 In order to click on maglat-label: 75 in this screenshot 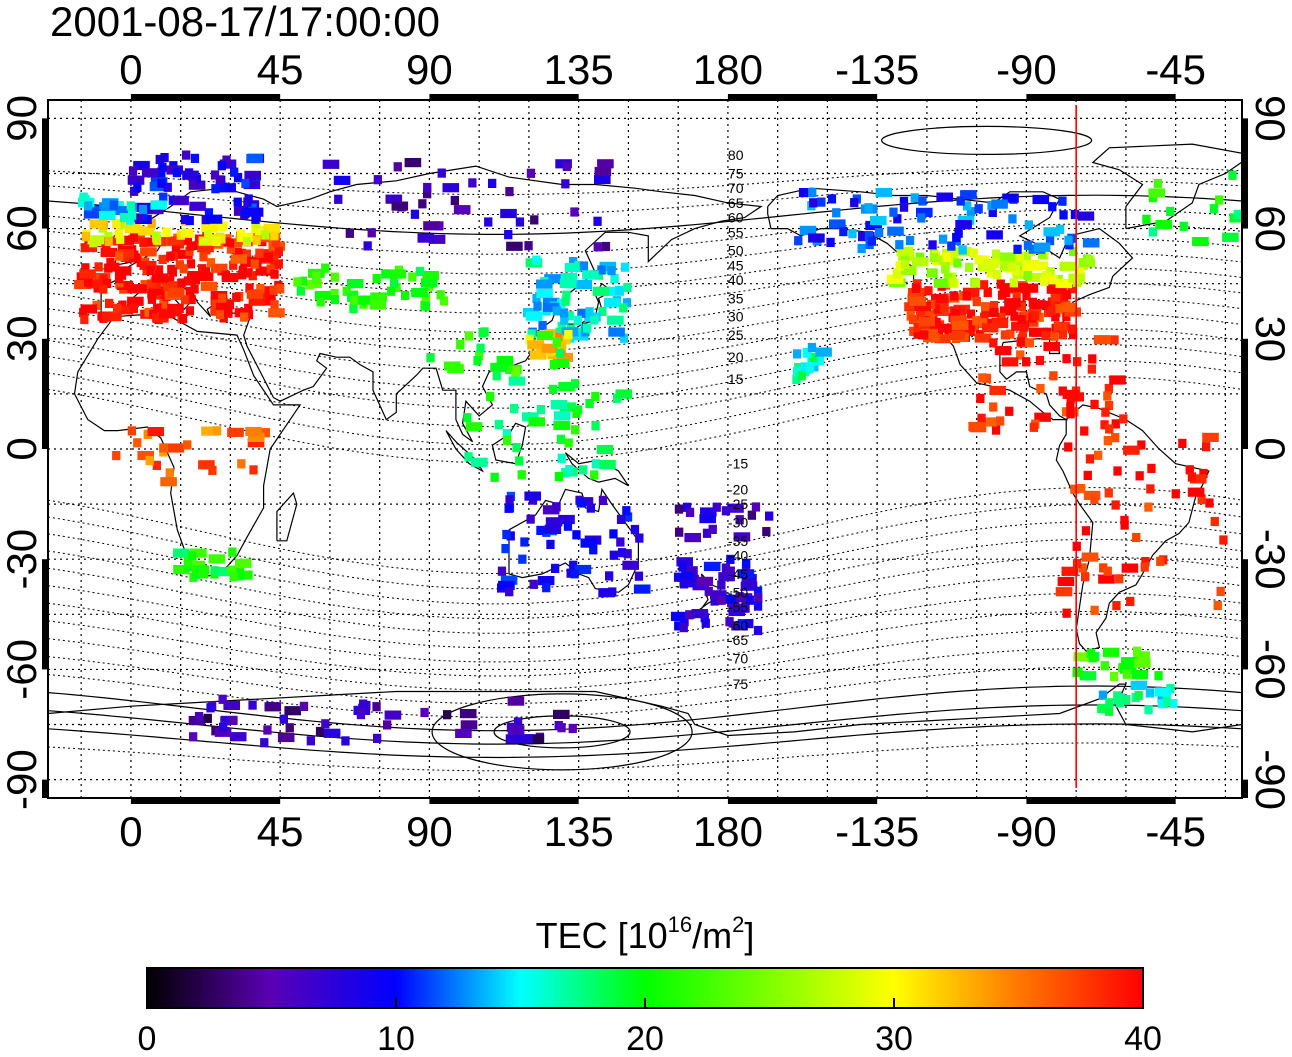, I will do `click(736, 173)`.